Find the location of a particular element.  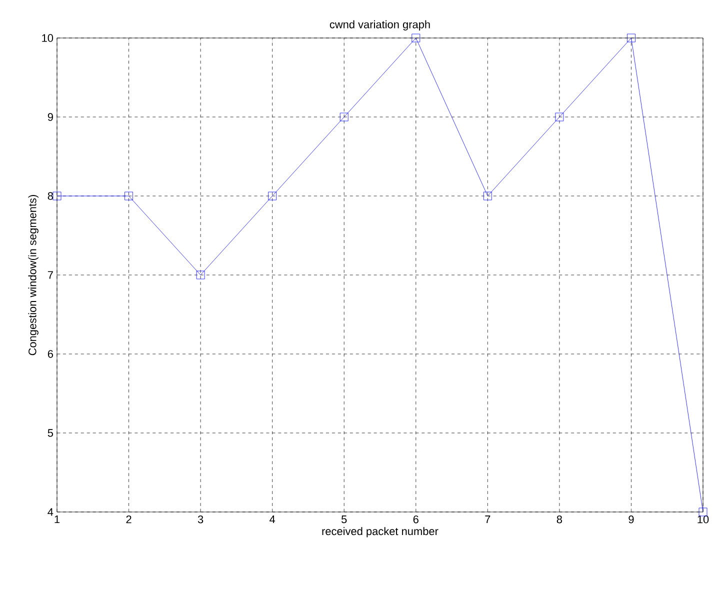

x-tick-label: 4 is located at coordinates (273, 520).